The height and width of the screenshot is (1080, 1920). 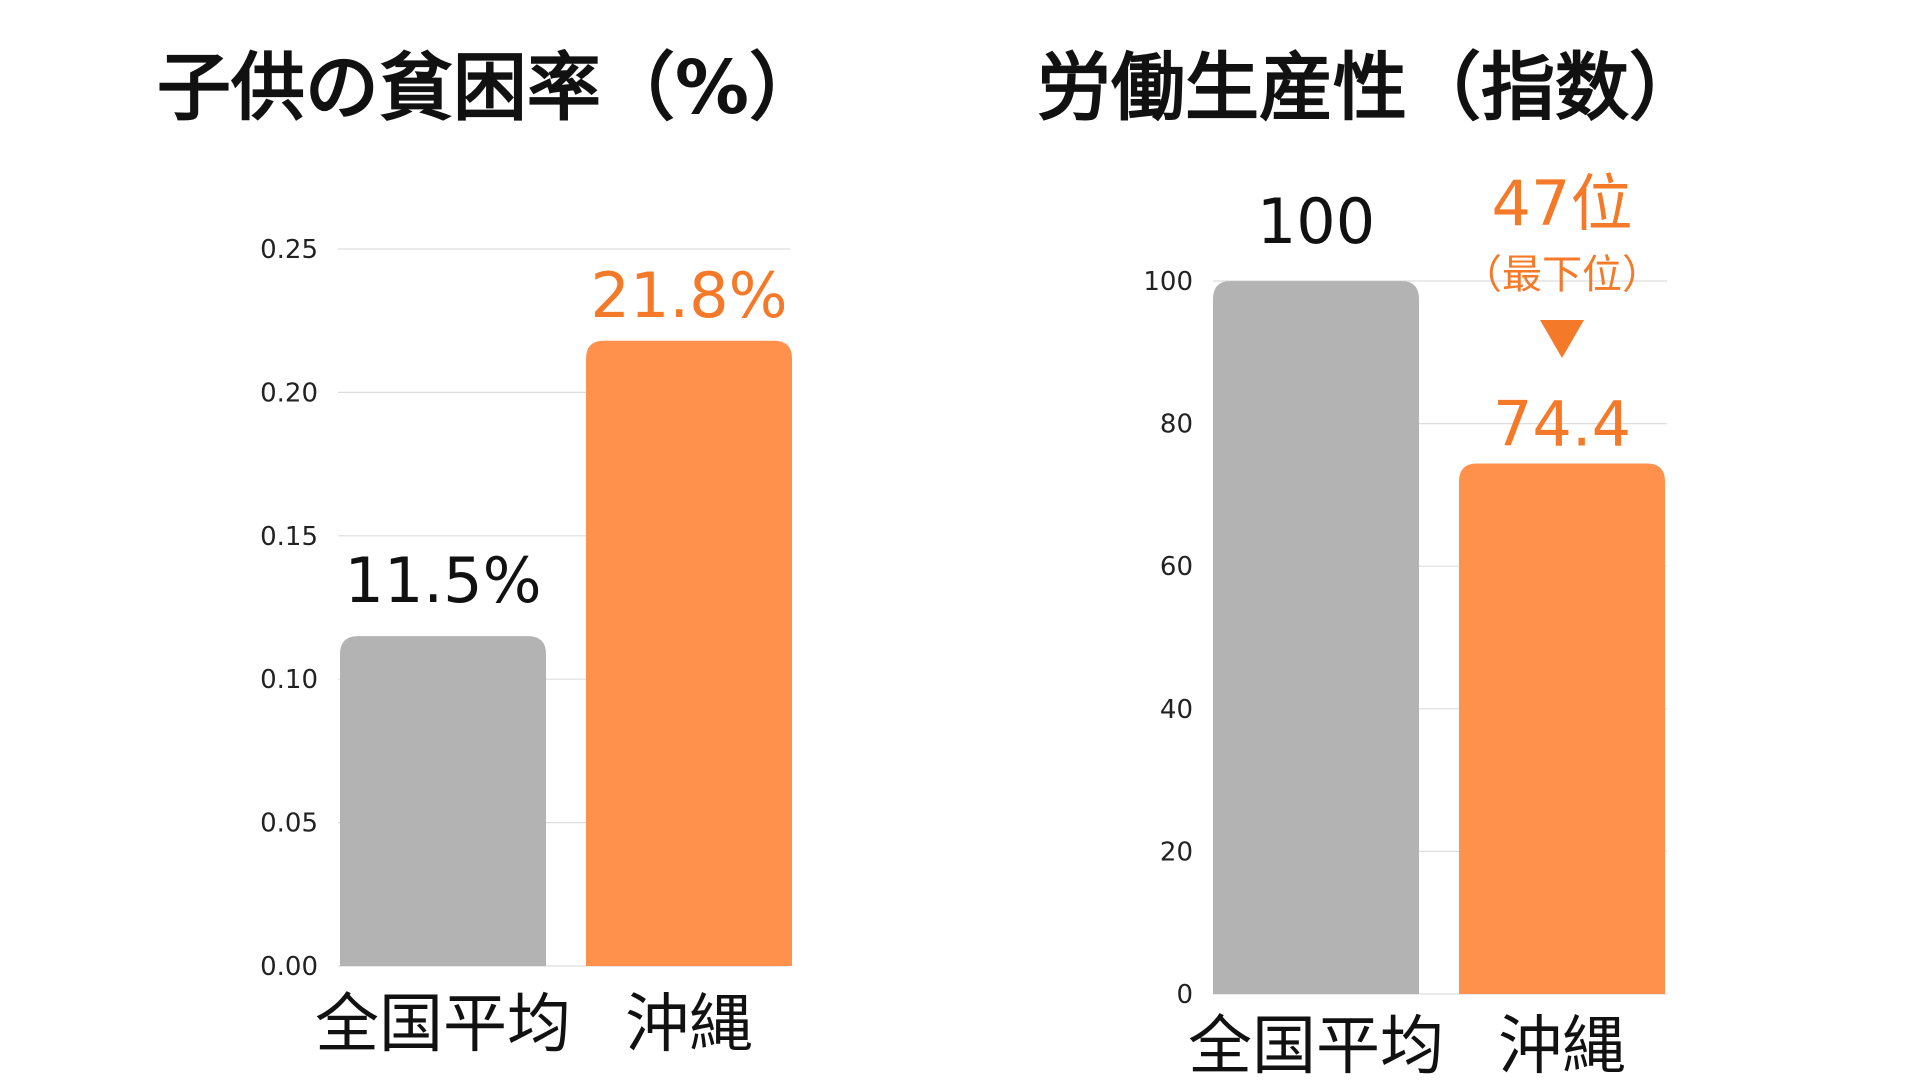 What do you see at coordinates (289, 250) in the screenshot?
I see `poverty-ytick-label: 0.25` at bounding box center [289, 250].